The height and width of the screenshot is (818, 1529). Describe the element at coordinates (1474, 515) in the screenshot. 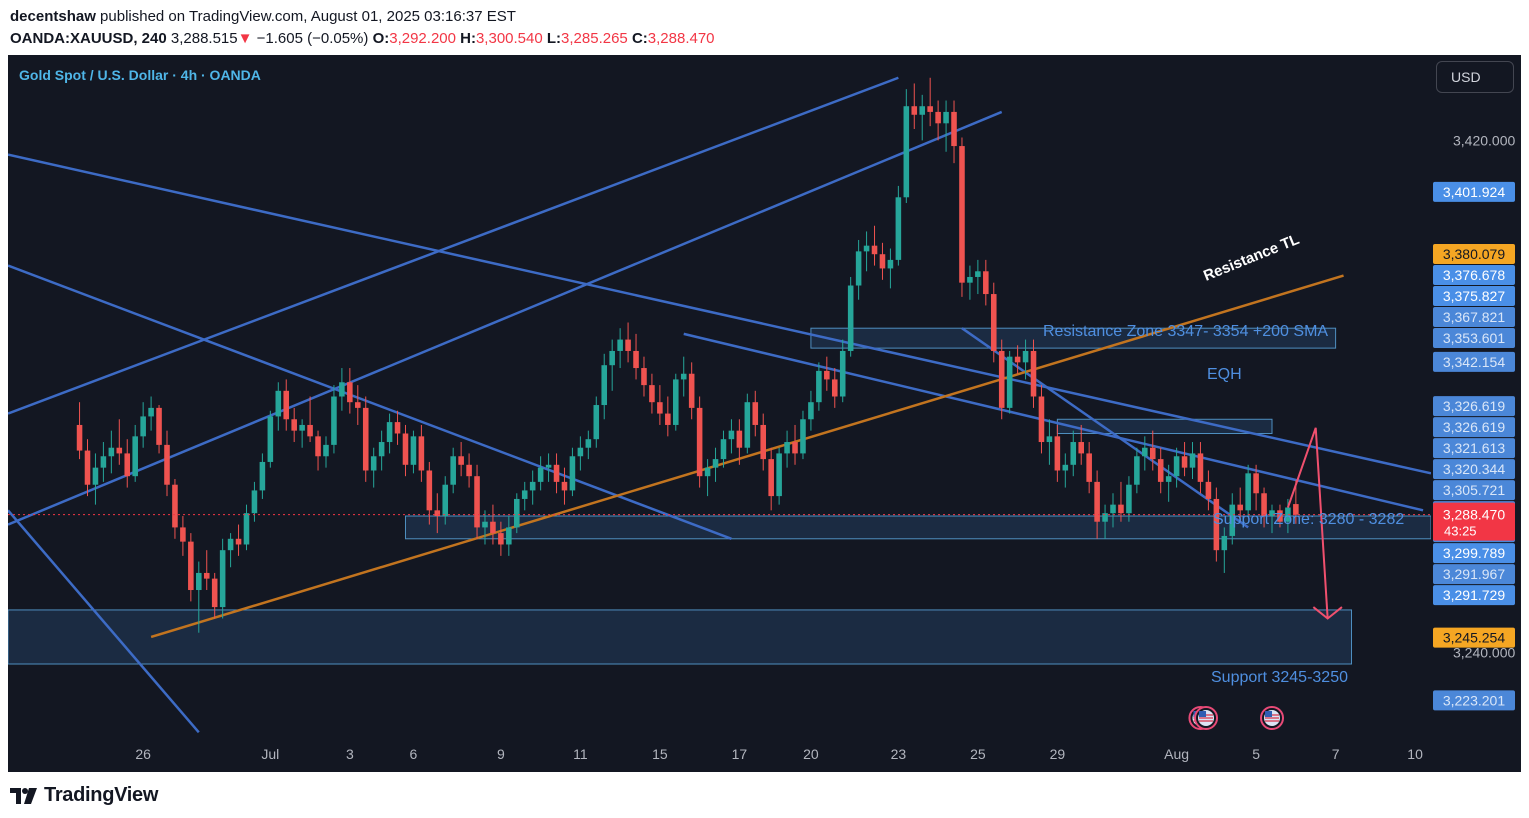

I see `last-price-value: 3,288.470` at that location.